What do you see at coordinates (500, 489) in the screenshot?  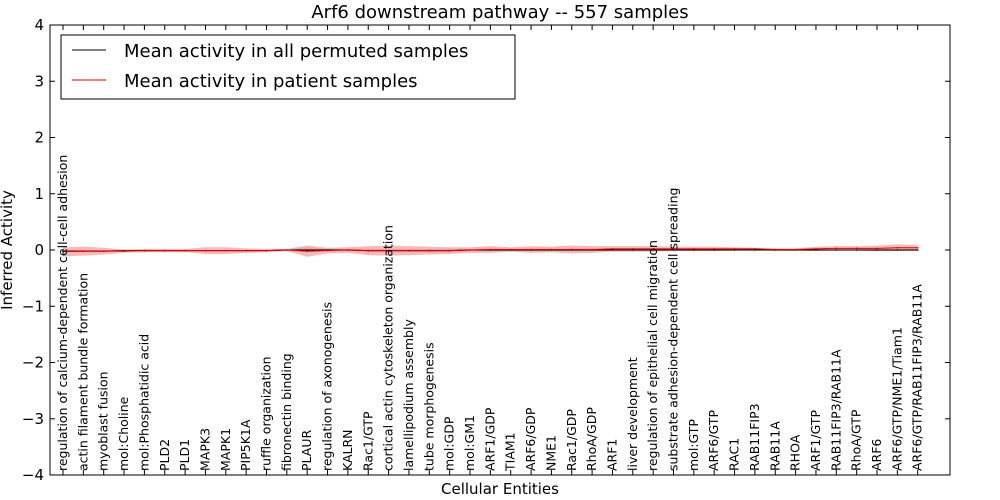 I see `x-axis-label: Cellular Entities` at bounding box center [500, 489].